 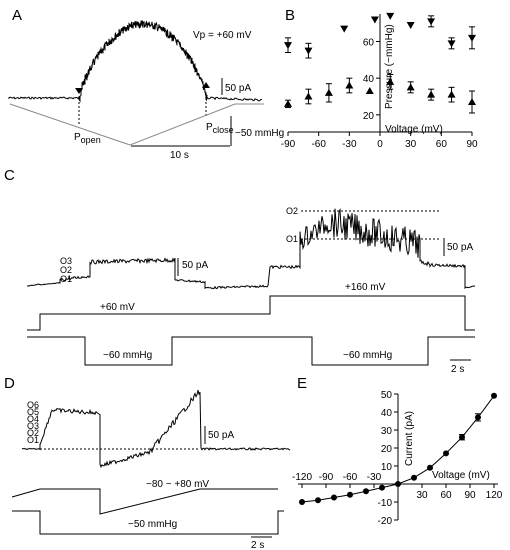 I want to click on panel-e-x-tick-label: -30, so click(x=374, y=477).